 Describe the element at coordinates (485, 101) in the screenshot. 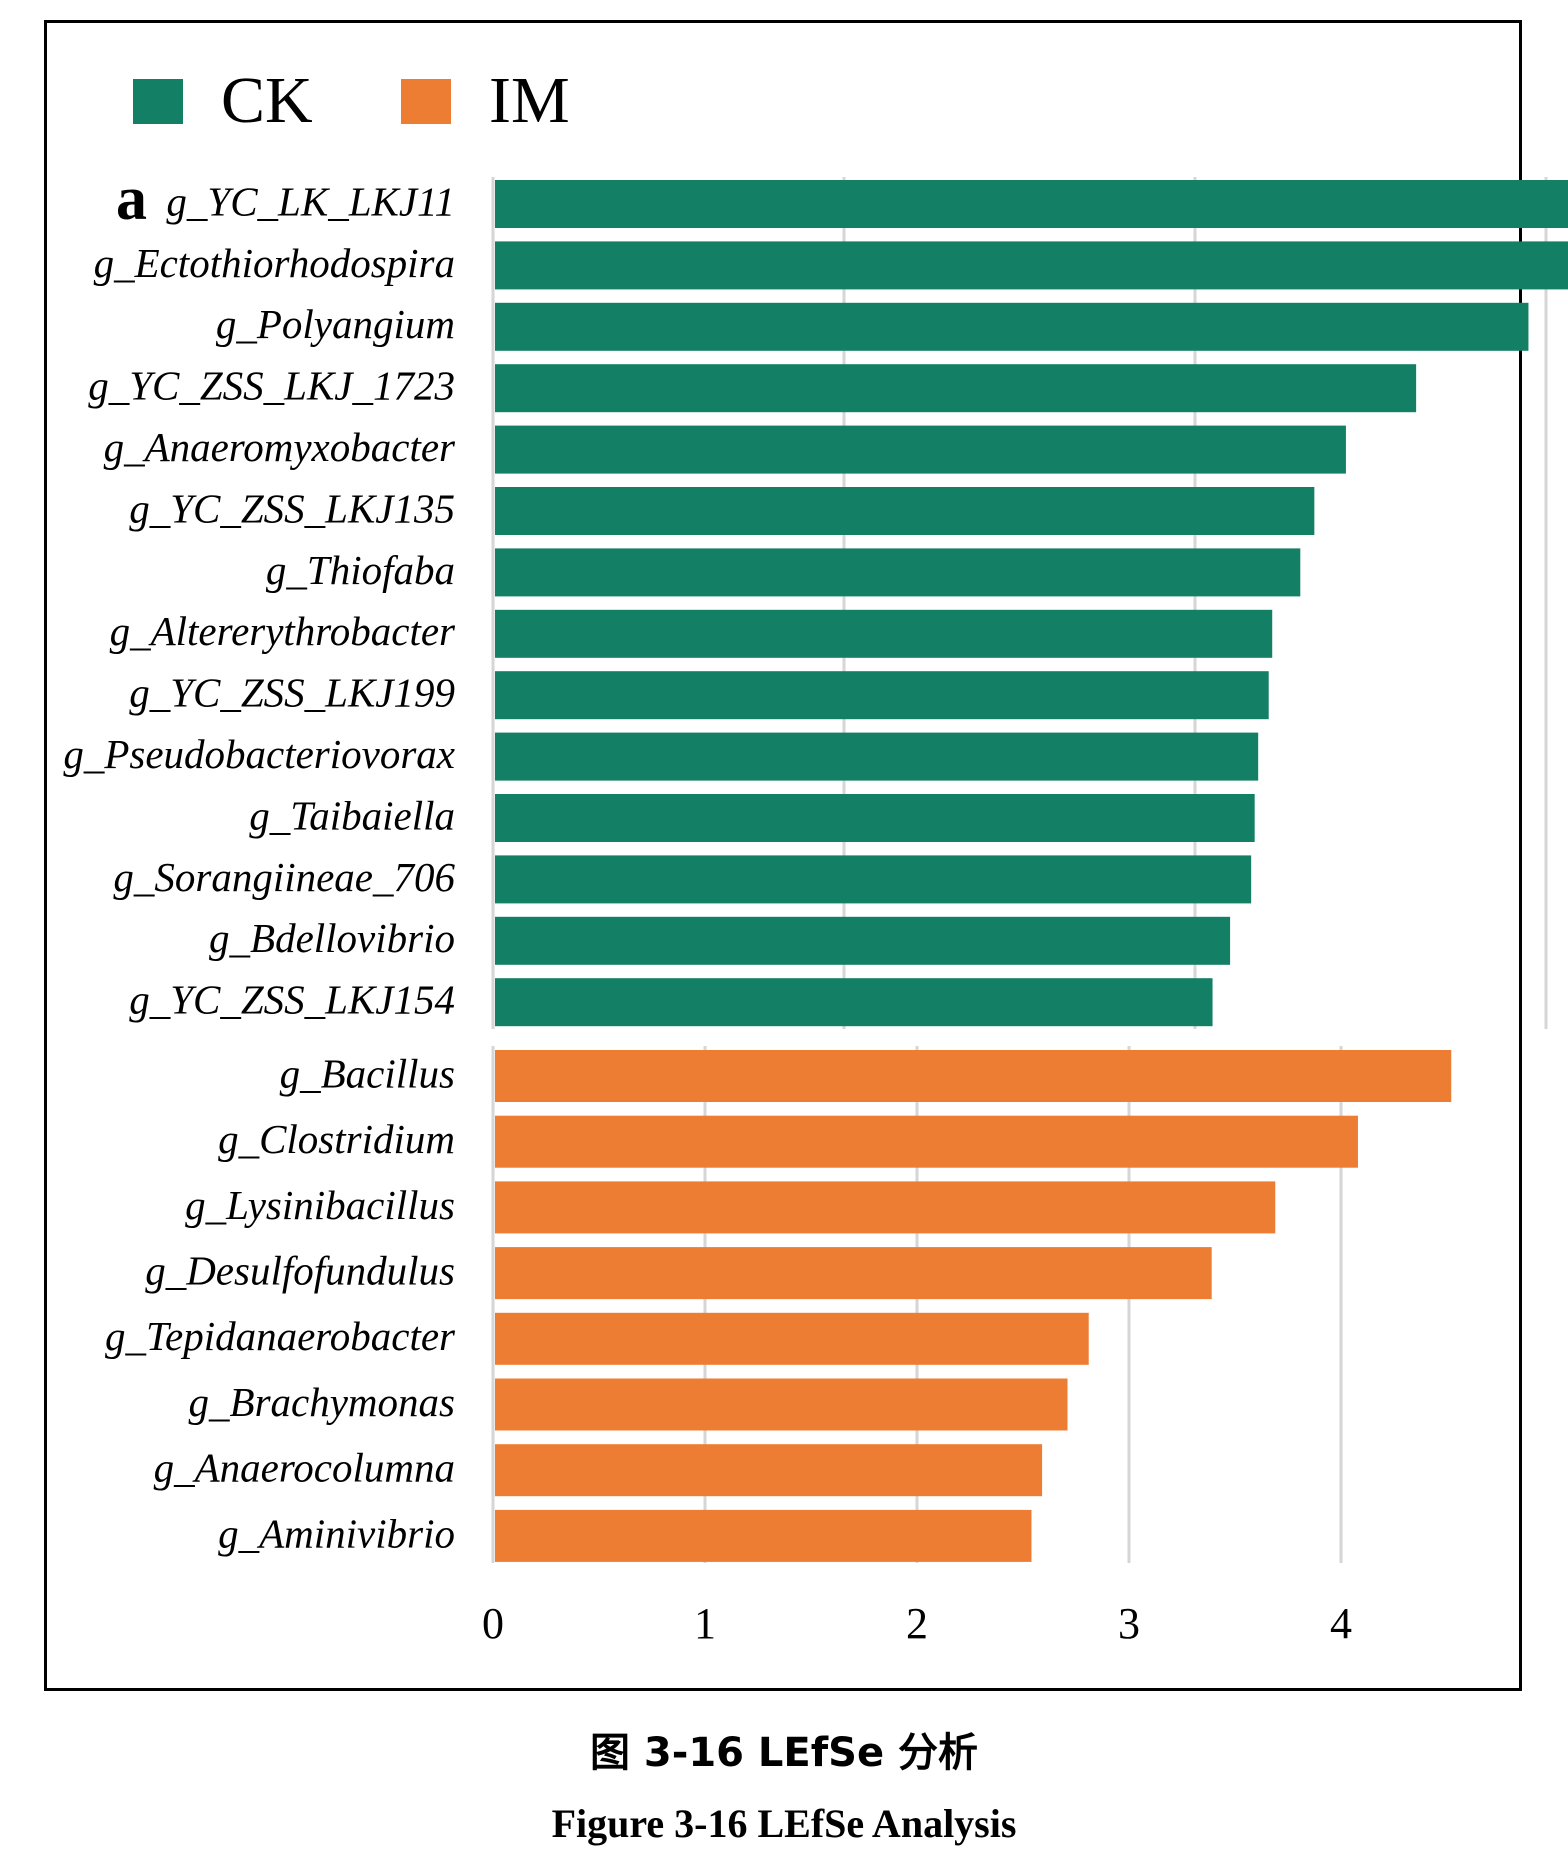

I see `legend-item-im: IM` at that location.